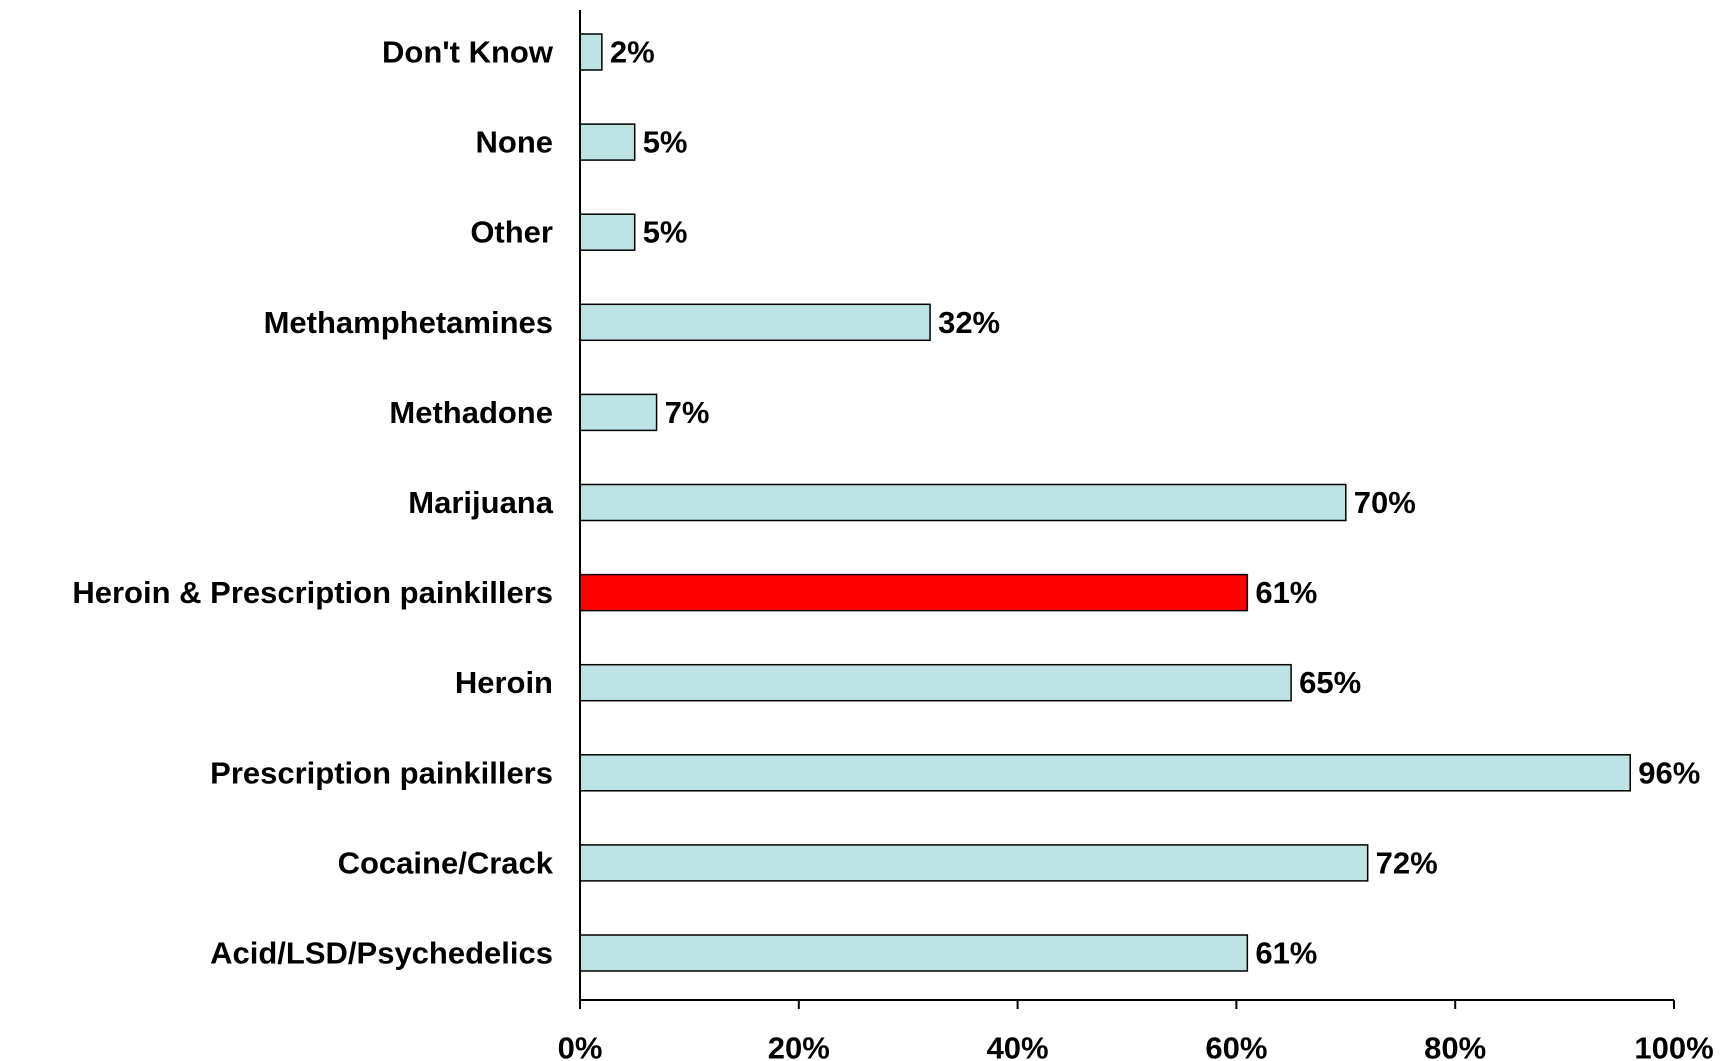 Image resolution: width=1725 pixels, height=1061 pixels. I want to click on bar-heroin-prescription-painkillers, so click(914, 592).